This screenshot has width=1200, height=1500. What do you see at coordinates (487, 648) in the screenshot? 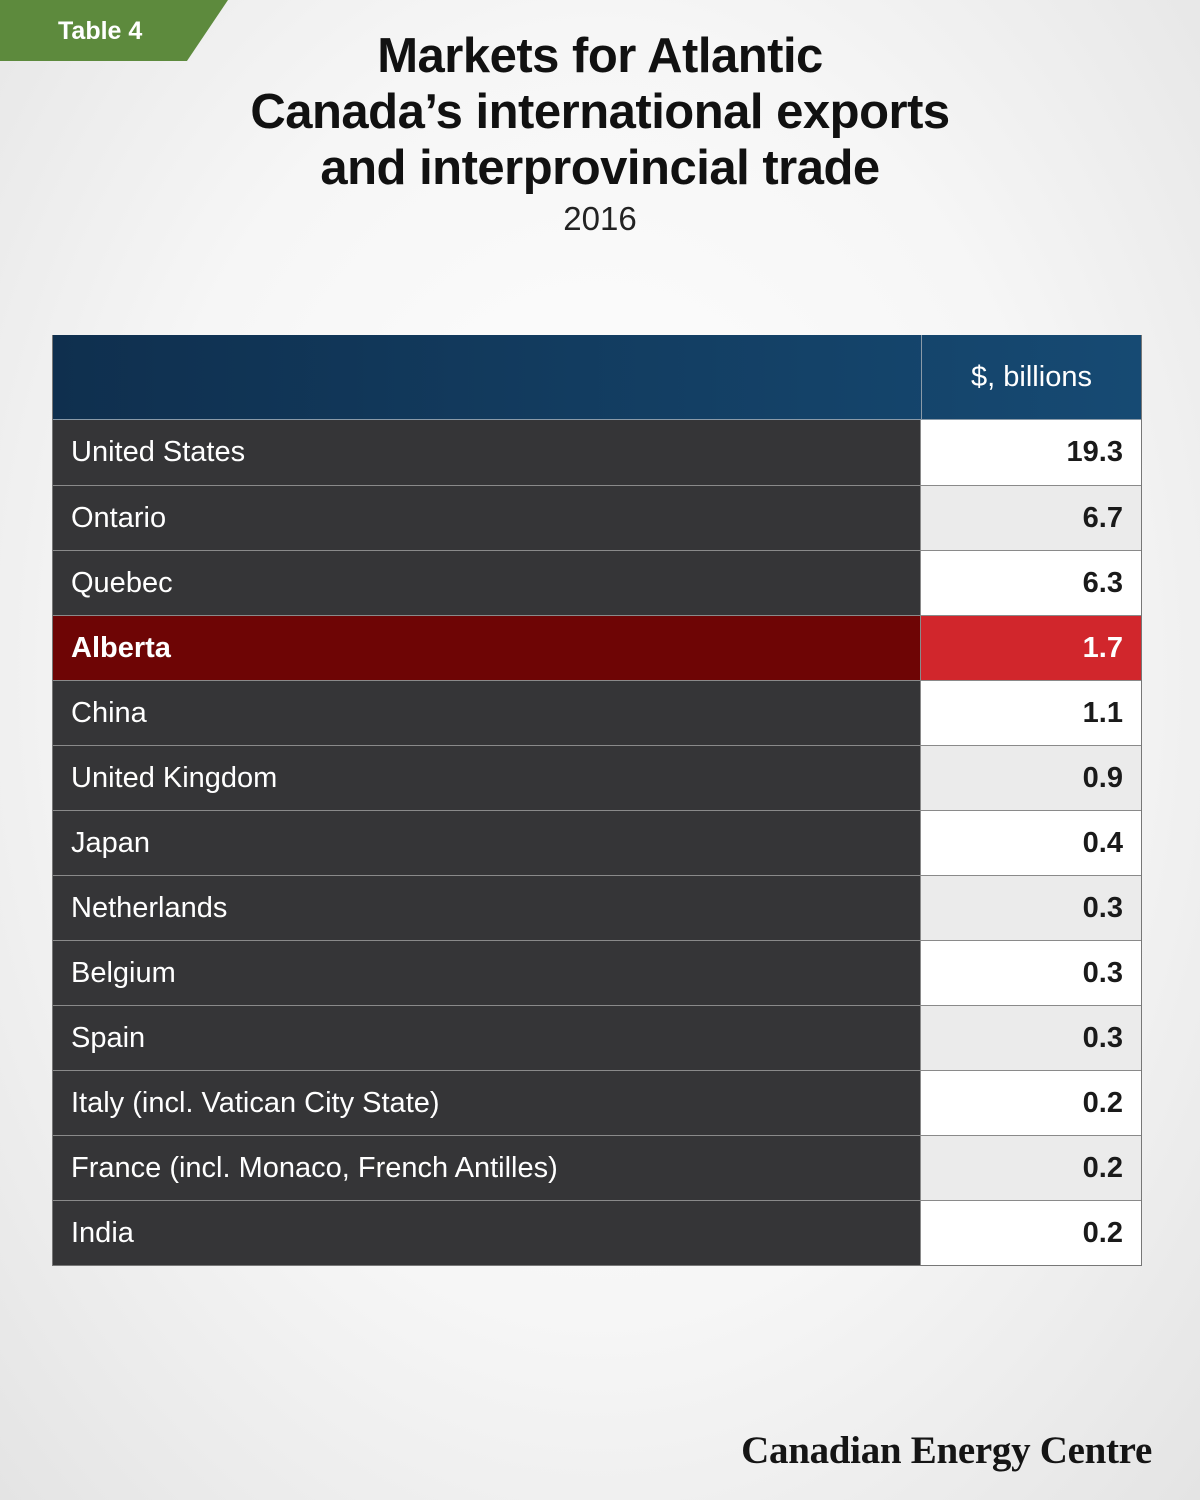
I see `row-name: Alberta` at bounding box center [487, 648].